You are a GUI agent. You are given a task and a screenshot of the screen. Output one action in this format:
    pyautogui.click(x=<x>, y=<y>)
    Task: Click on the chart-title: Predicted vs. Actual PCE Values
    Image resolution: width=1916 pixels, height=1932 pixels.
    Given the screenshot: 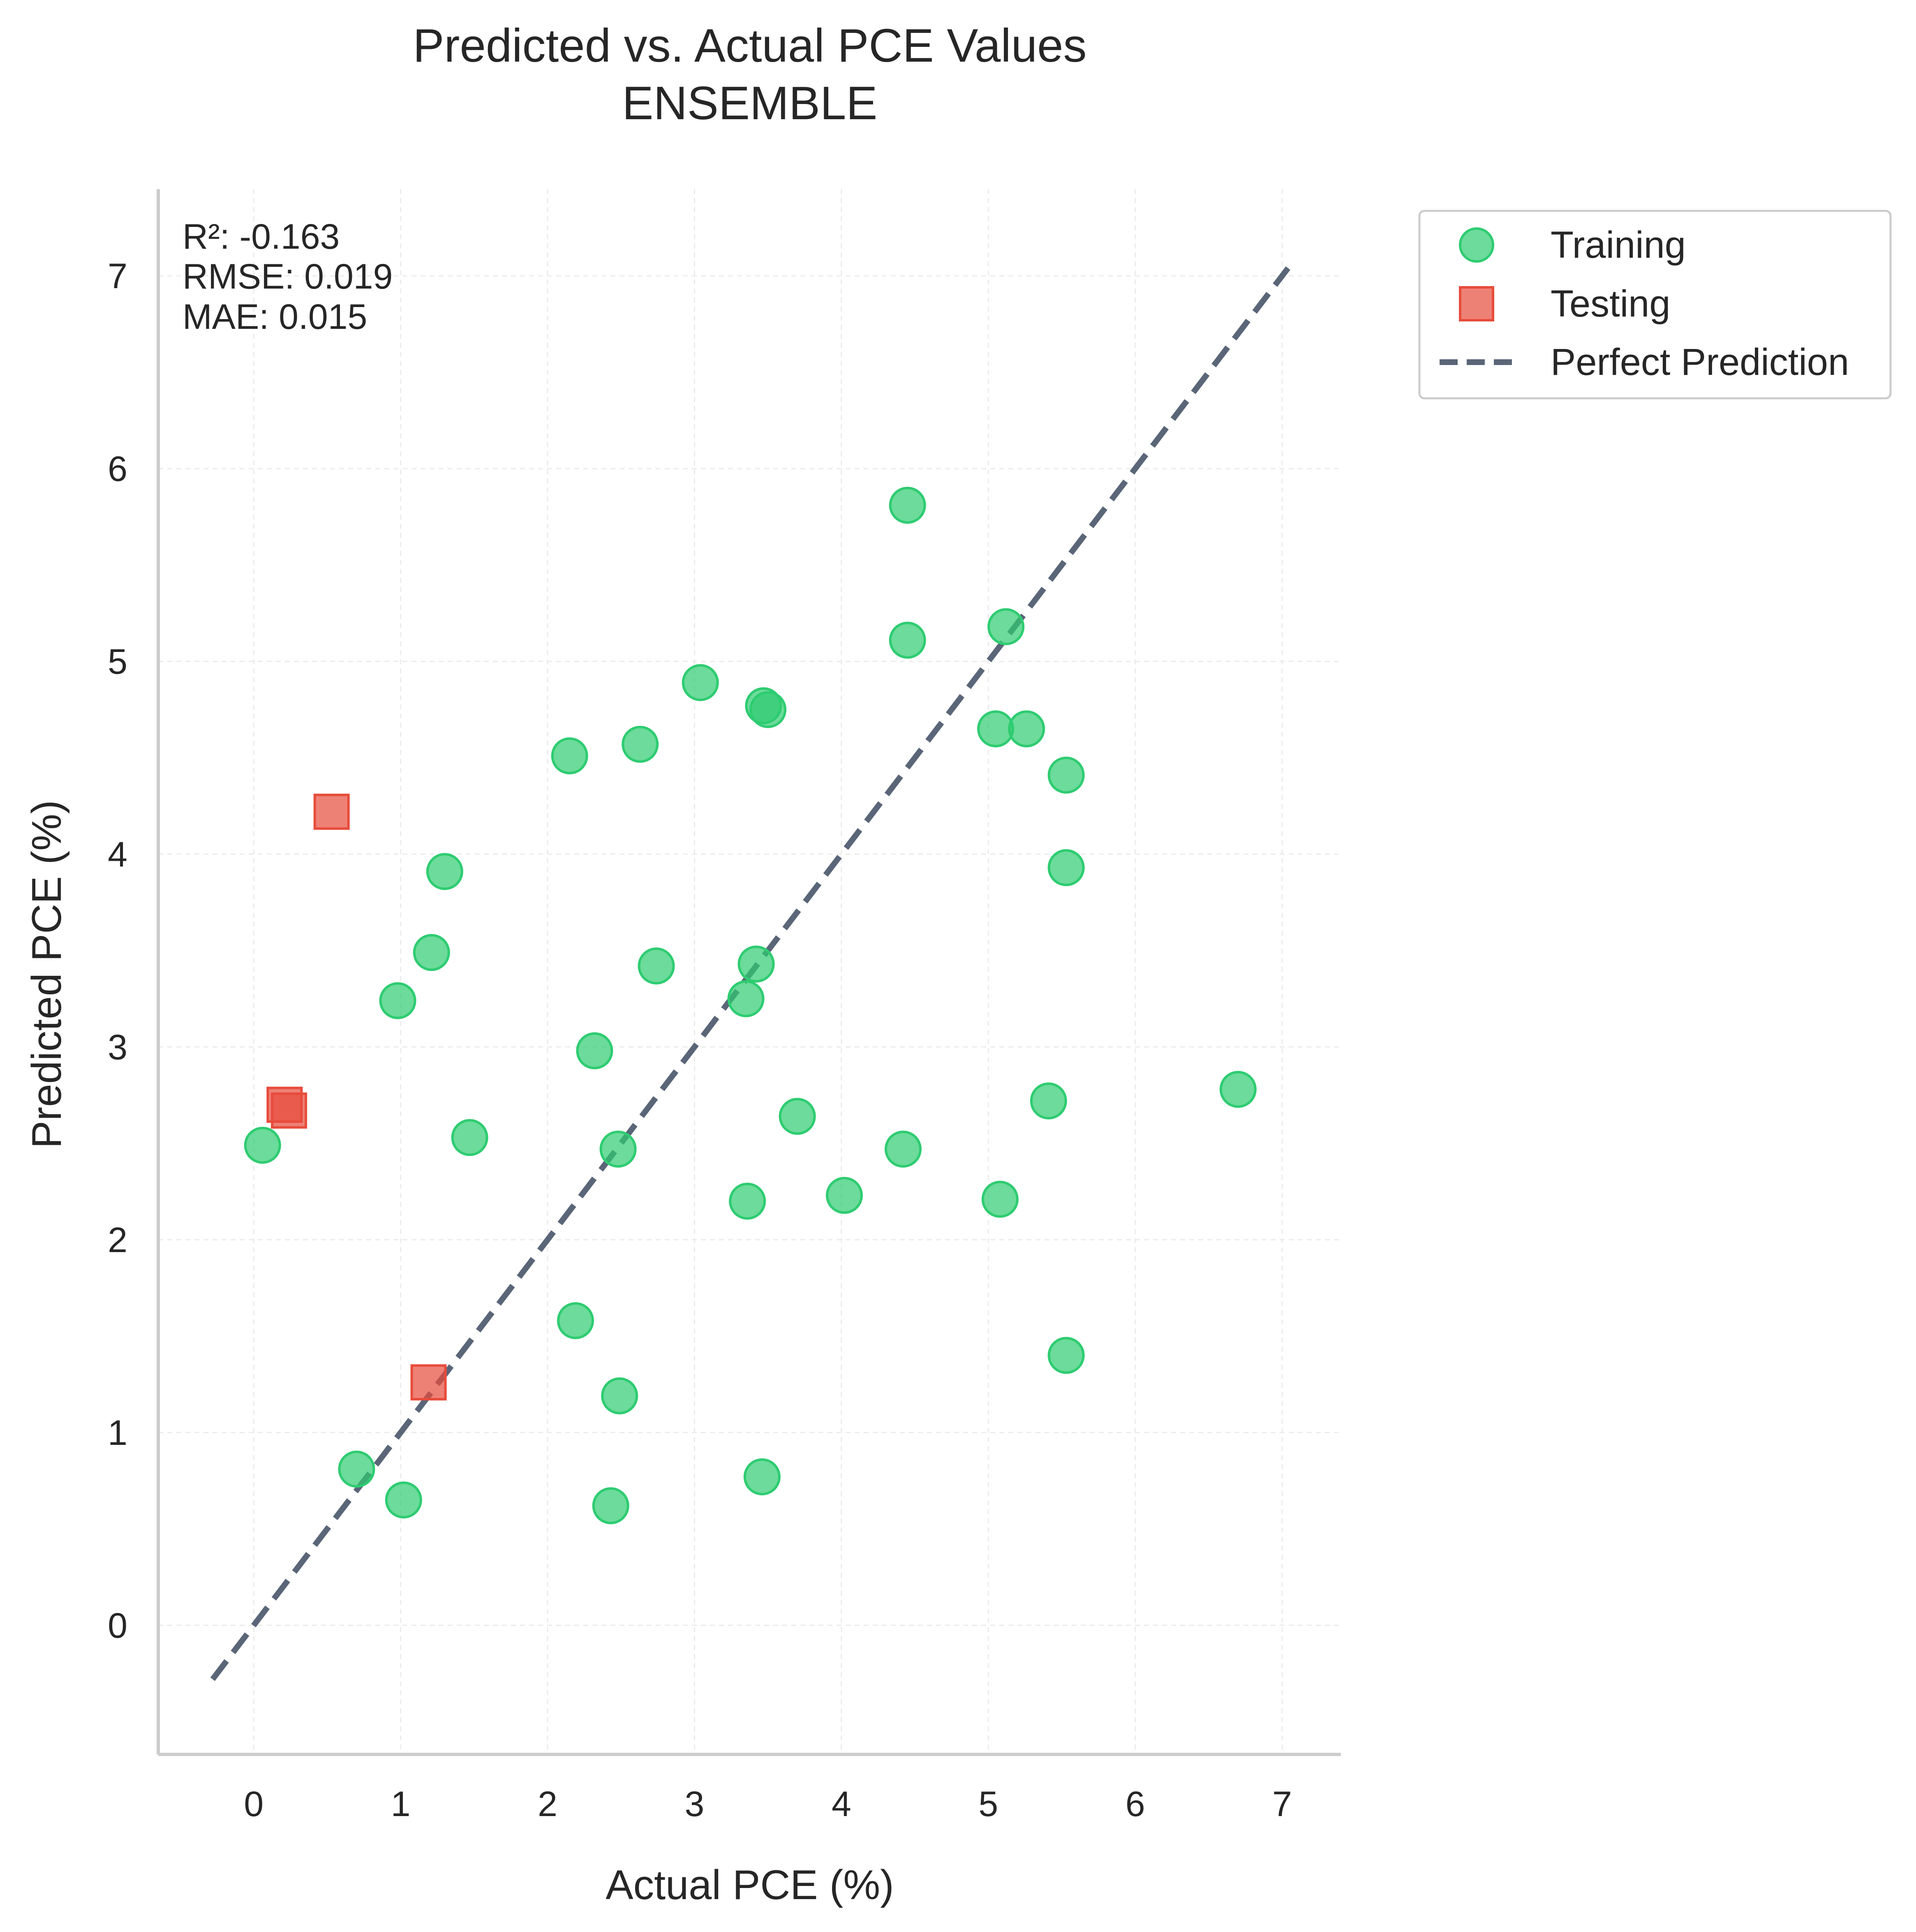 What is the action you would take?
    pyautogui.click(x=749, y=46)
    